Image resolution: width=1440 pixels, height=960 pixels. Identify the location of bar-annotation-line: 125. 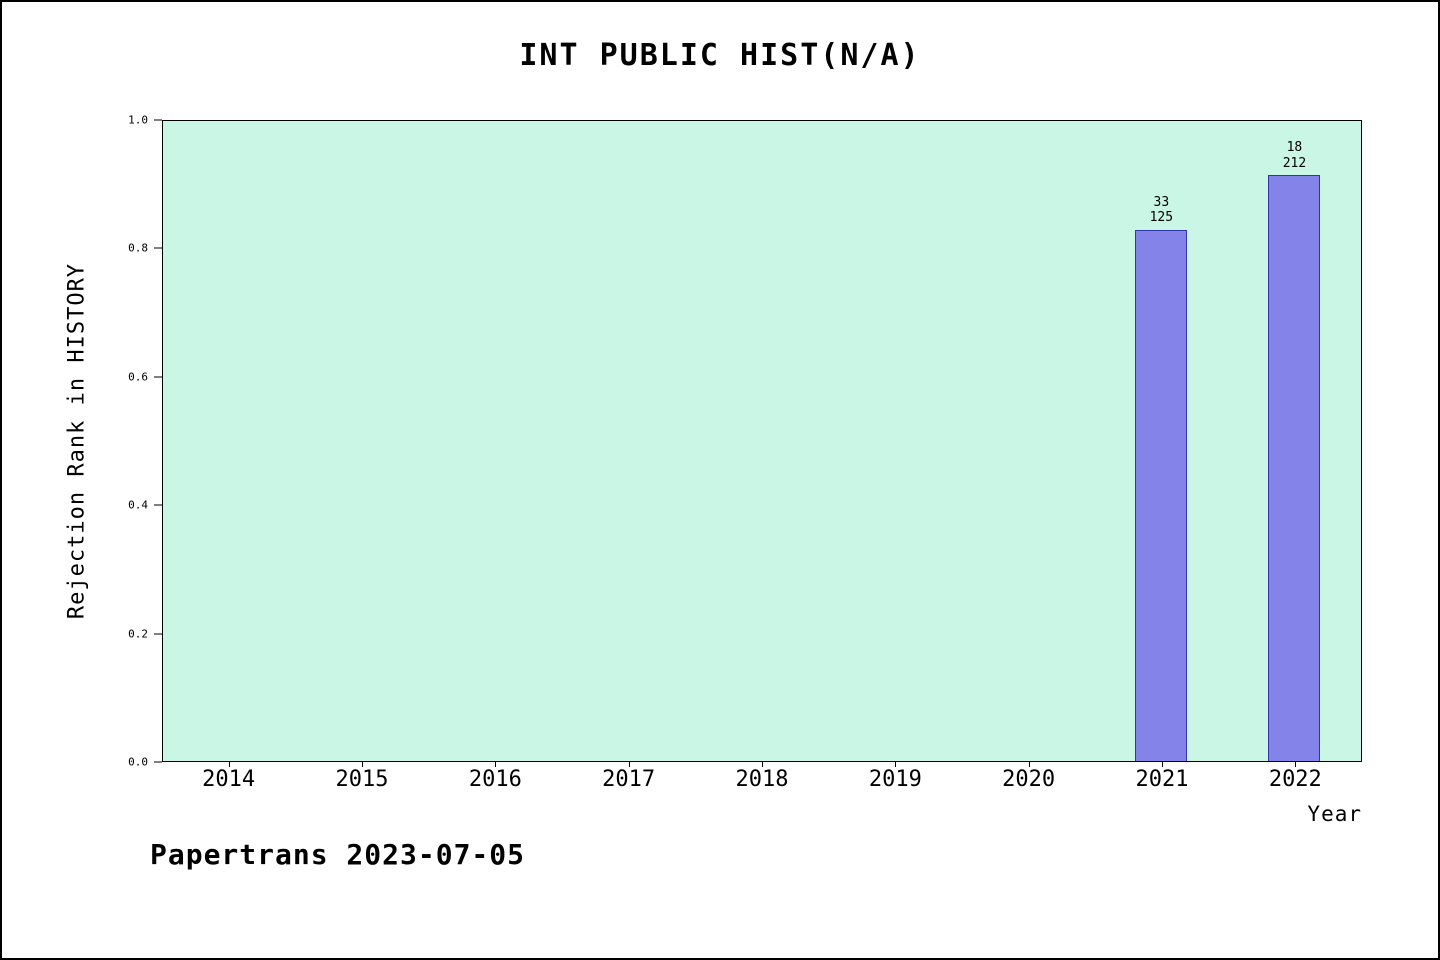
(1161, 218).